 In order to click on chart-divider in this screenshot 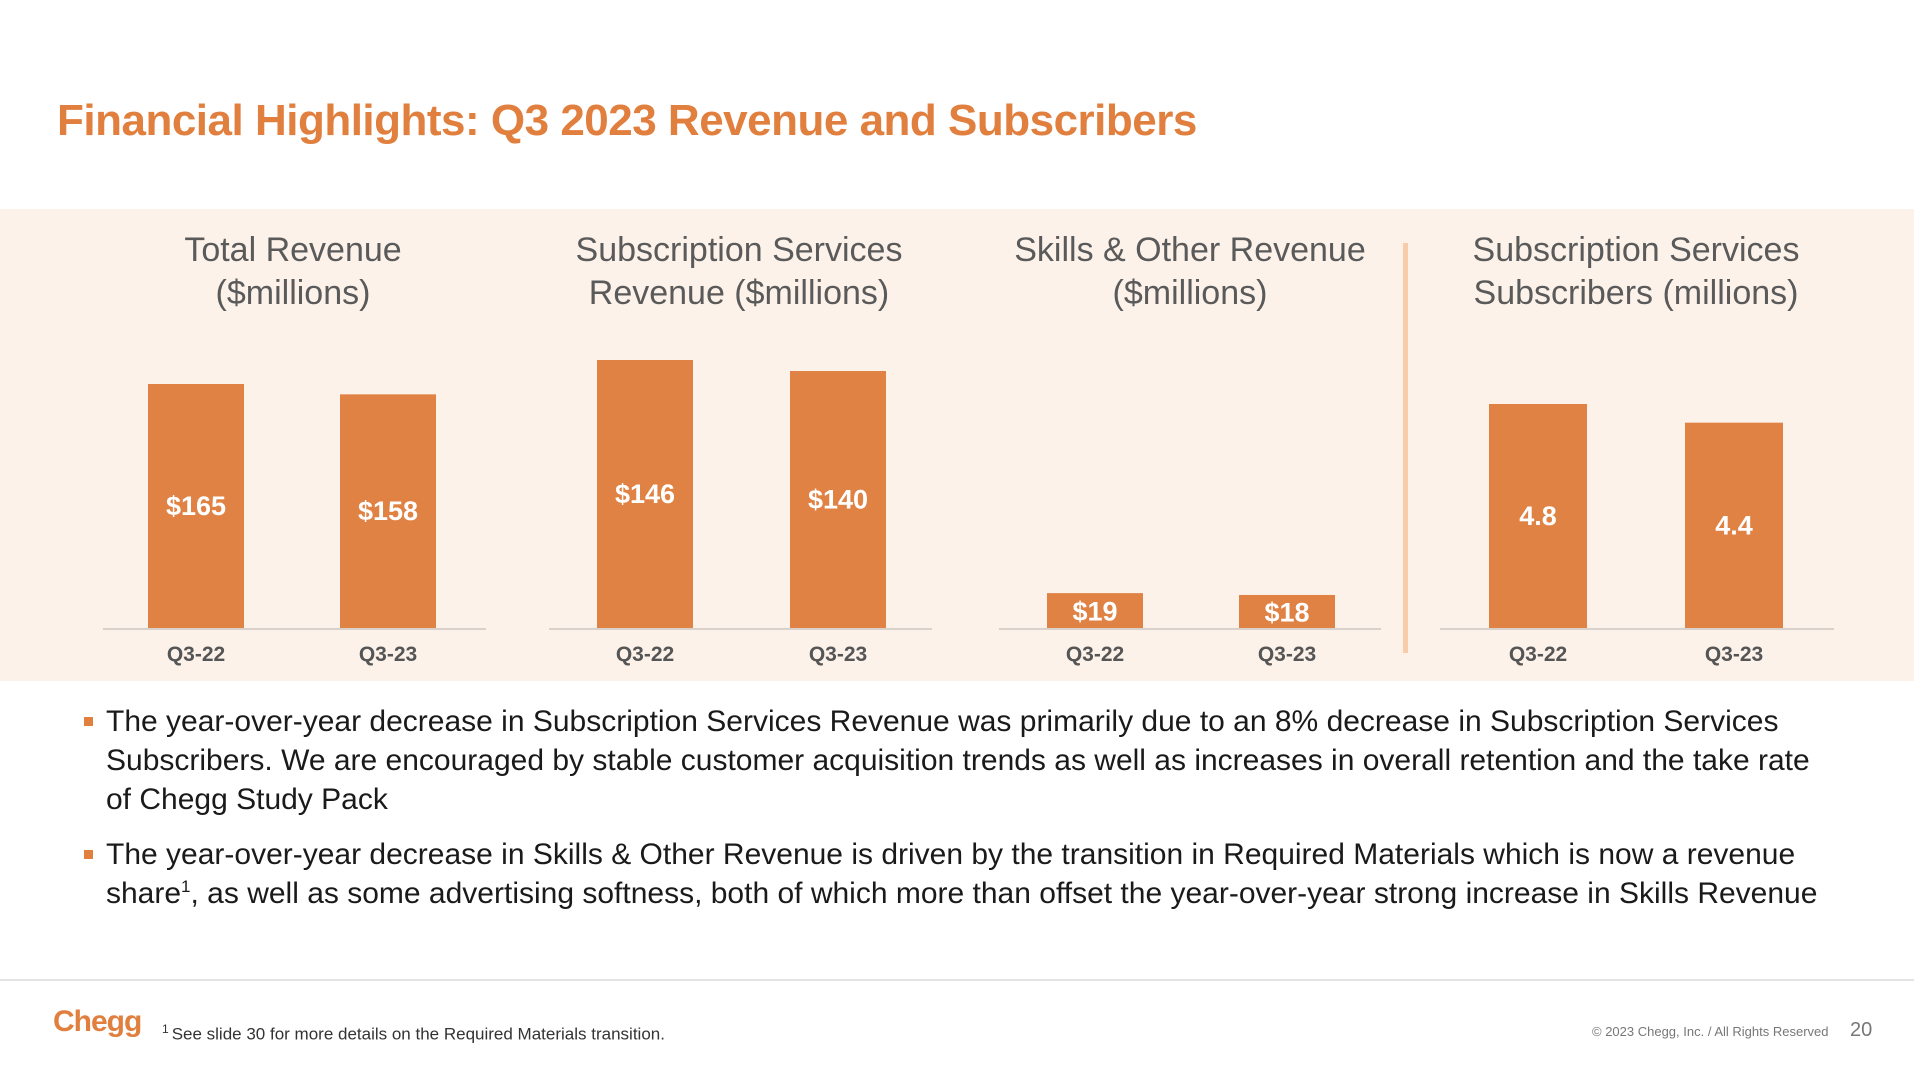, I will do `click(1405, 448)`.